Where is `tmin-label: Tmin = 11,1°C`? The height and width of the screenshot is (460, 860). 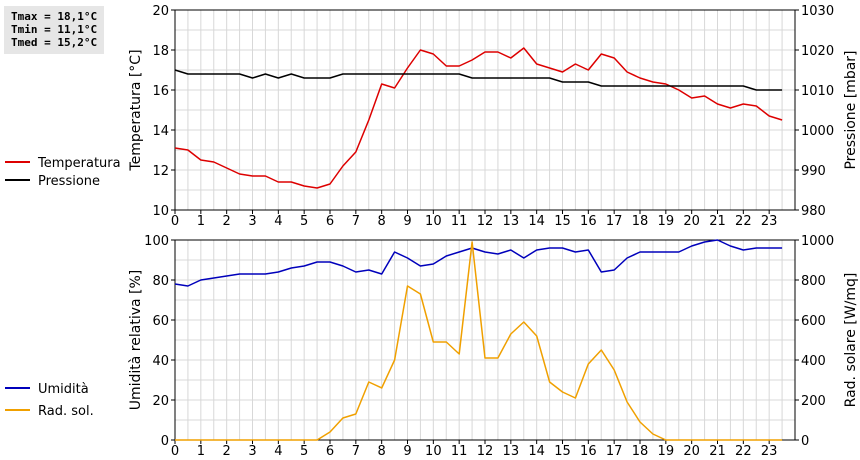
tmin-label: Tmin = 11,1°C is located at coordinates (54, 29).